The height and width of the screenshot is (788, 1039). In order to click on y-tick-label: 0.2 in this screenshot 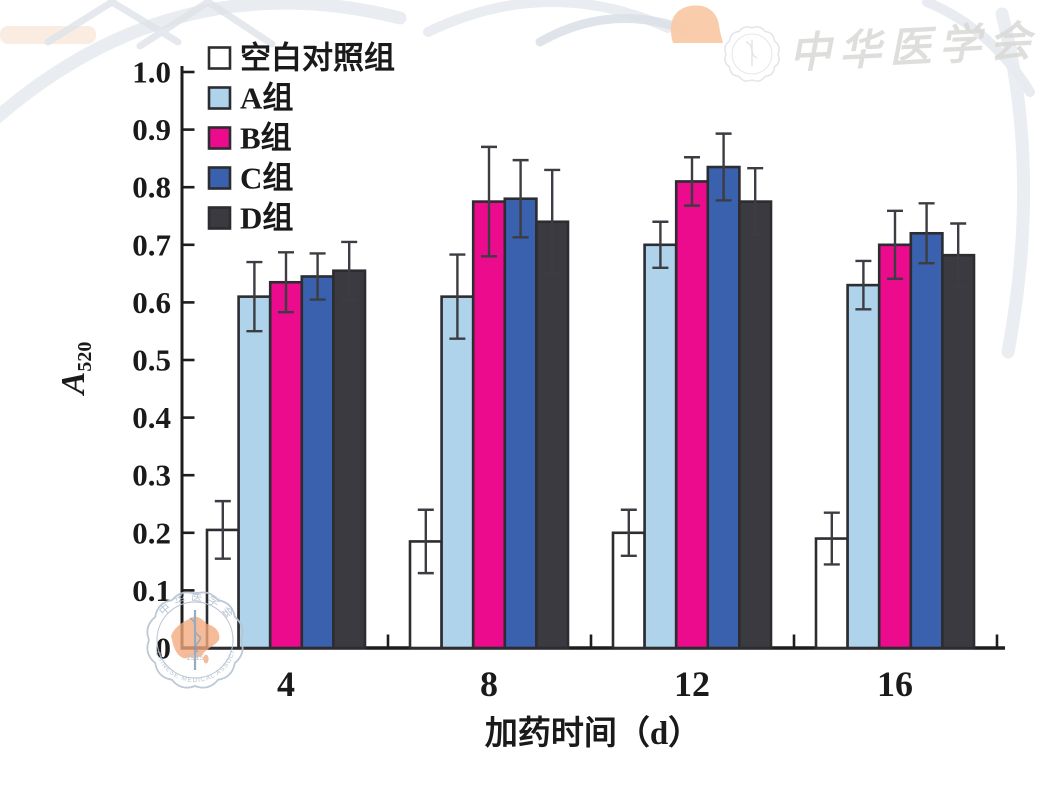, I will do `click(151, 532)`.